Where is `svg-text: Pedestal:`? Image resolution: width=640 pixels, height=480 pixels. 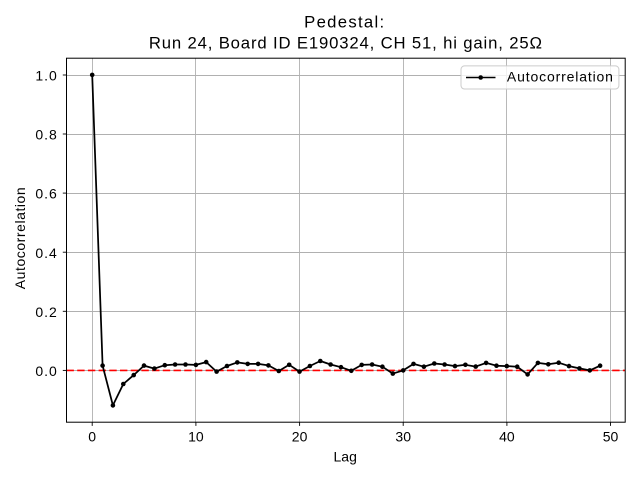
svg-text: Pedestal: is located at coordinates (344, 22).